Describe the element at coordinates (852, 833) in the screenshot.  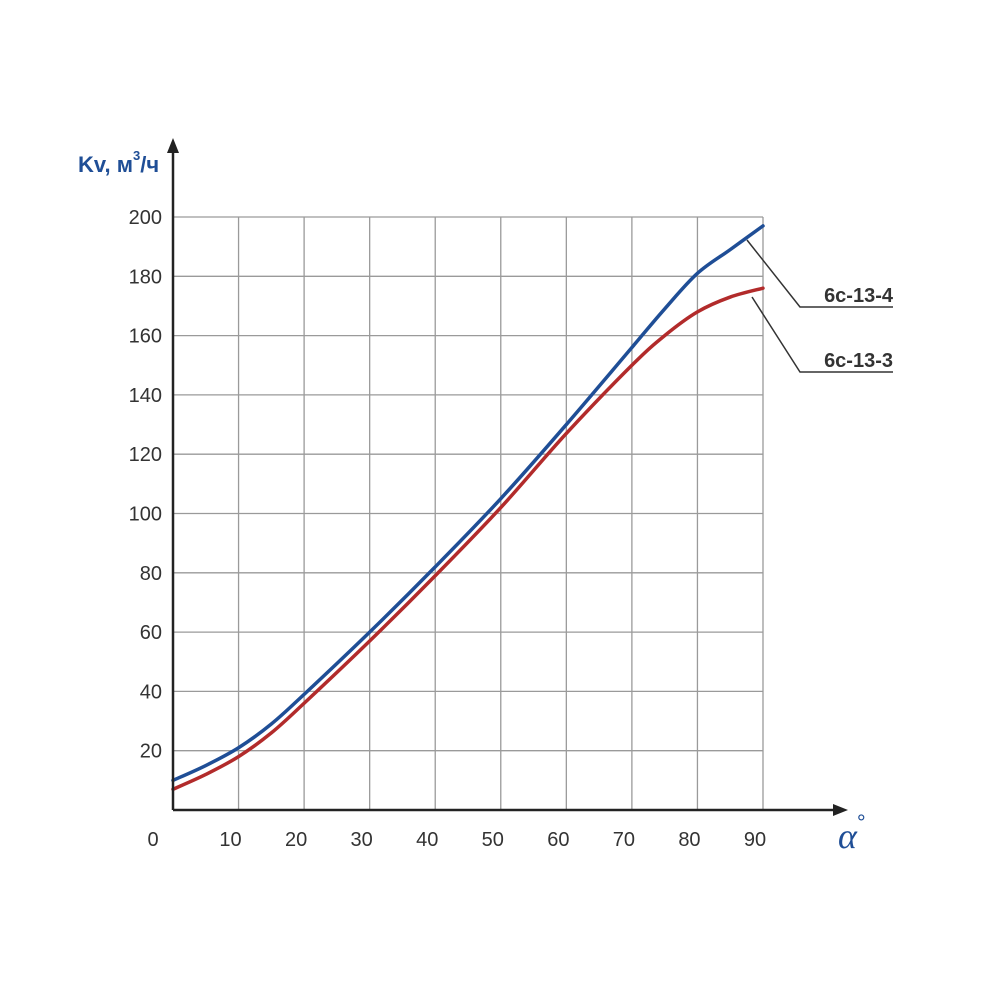
I see `x-axis-label: α°` at that location.